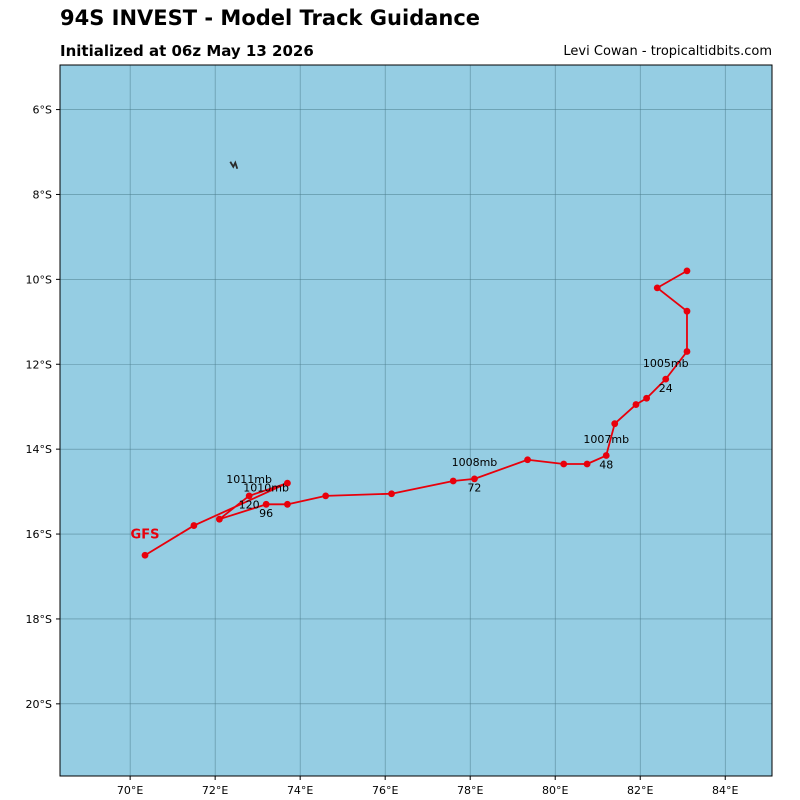 The height and width of the screenshot is (800, 800). What do you see at coordinates (666, 388) in the screenshot?
I see `track-annotation: 24` at bounding box center [666, 388].